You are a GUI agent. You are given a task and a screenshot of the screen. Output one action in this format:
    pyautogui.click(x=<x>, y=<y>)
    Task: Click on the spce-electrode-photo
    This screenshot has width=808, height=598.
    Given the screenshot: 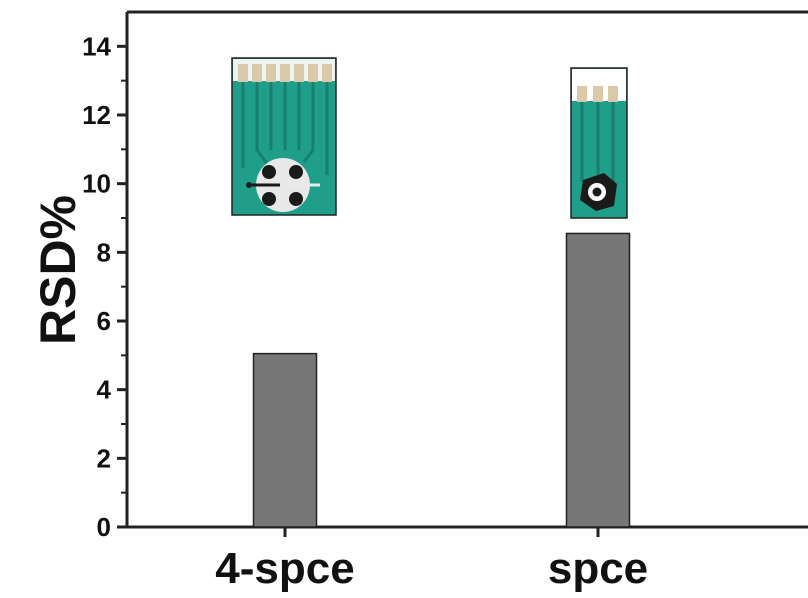 What is the action you would take?
    pyautogui.click(x=599, y=143)
    